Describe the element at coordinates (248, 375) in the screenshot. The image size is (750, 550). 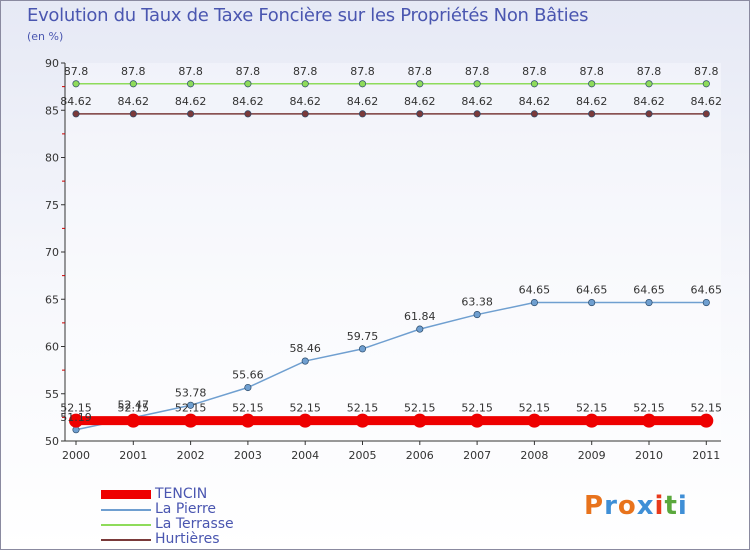
I see `data-label: 55.66` at that location.